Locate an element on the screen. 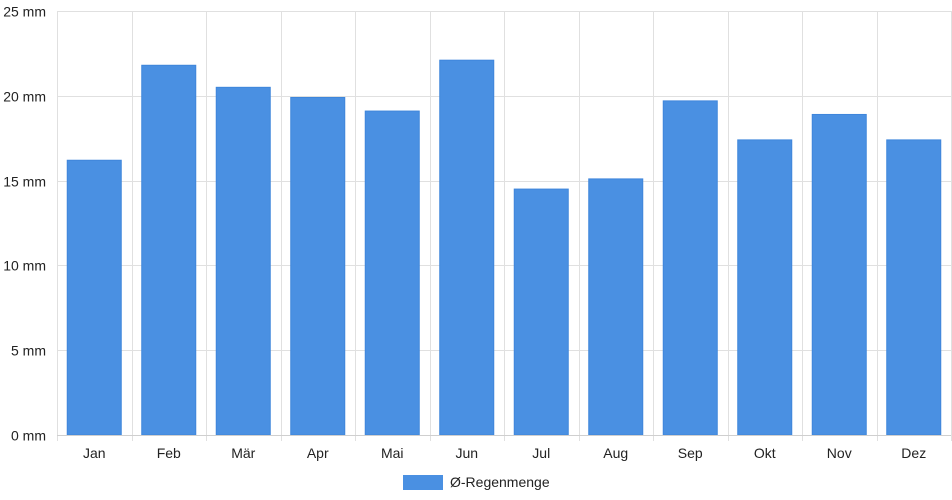 Image resolution: width=952 pixels, height=500 pixels. bar-aug is located at coordinates (616, 307).